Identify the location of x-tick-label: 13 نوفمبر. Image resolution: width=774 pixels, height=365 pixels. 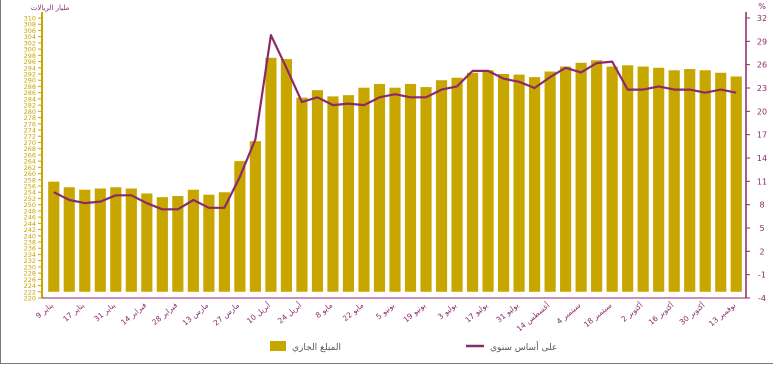
(722, 315).